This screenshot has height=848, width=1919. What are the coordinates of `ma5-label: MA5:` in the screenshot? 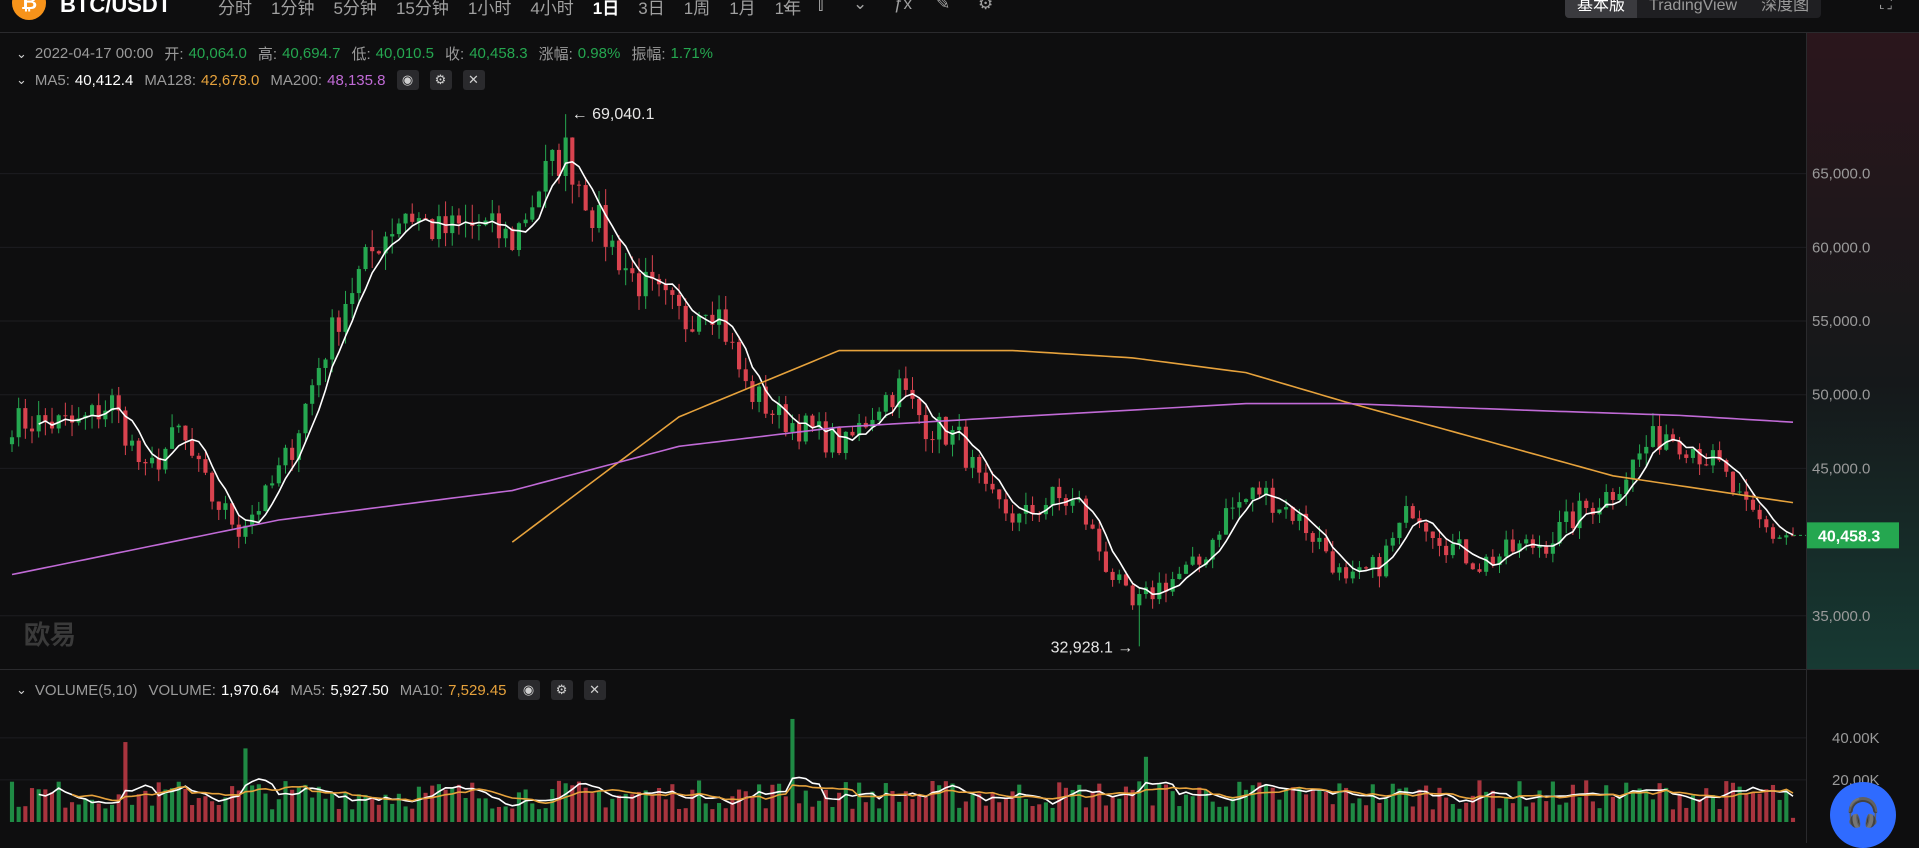 It's located at (52, 80).